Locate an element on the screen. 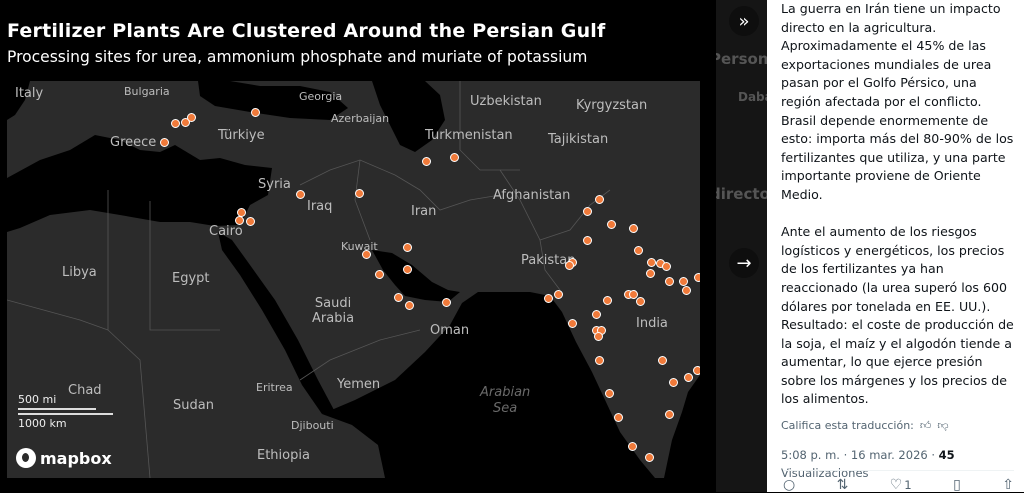 The width and height of the screenshot is (1024, 493). map-label-tajikistan: Tajikistan is located at coordinates (578, 139).